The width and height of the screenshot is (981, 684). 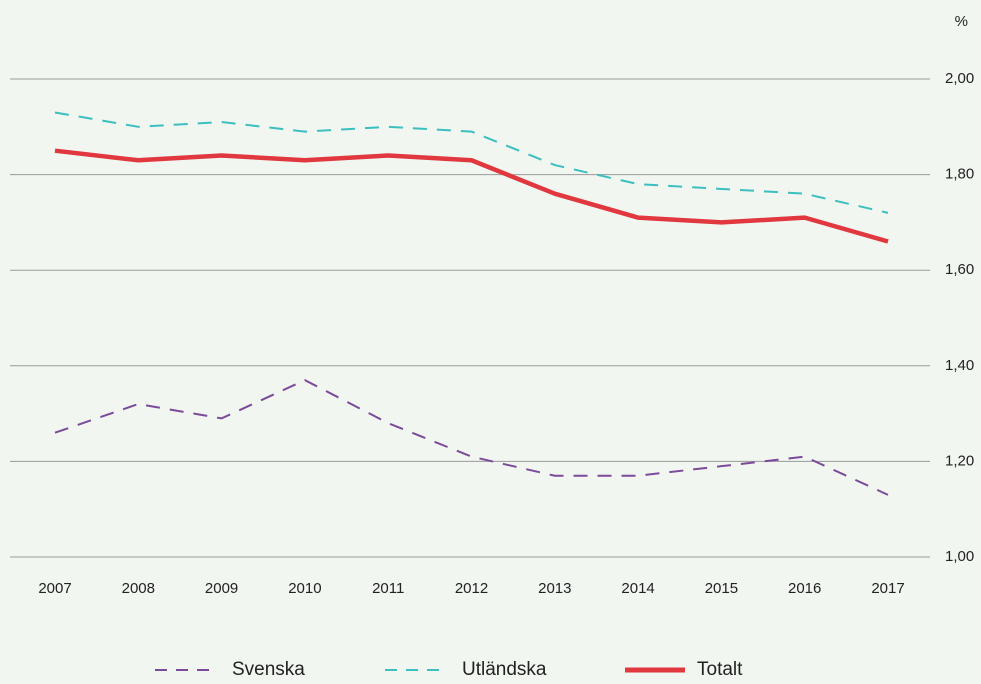 What do you see at coordinates (221, 588) in the screenshot?
I see `x-tick-label: 2009` at bounding box center [221, 588].